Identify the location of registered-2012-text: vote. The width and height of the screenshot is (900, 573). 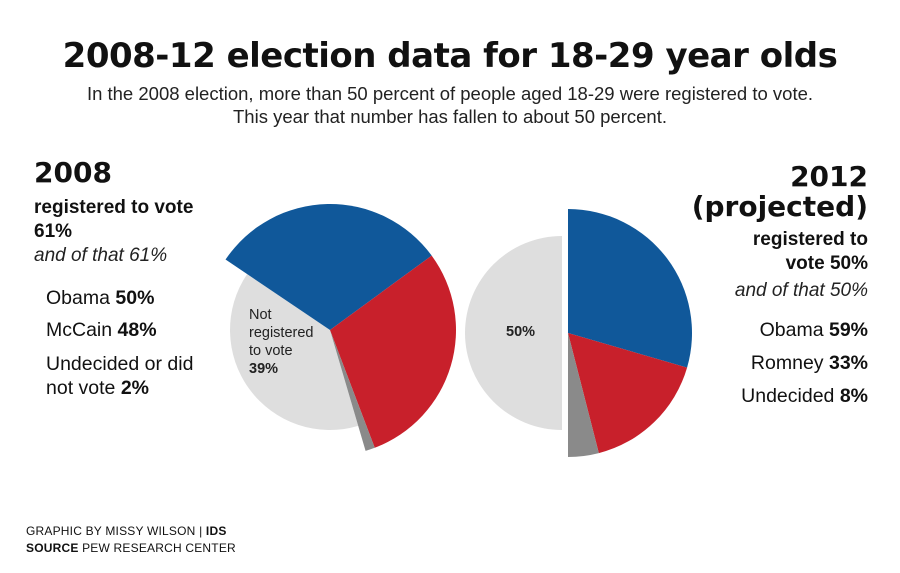
(805, 263).